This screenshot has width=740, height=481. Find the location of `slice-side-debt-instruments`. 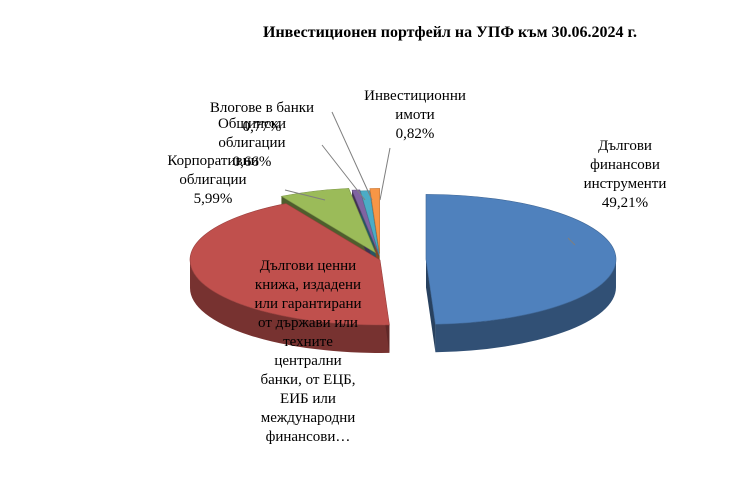

slice-side-debt-instruments is located at coordinates (525, 306).